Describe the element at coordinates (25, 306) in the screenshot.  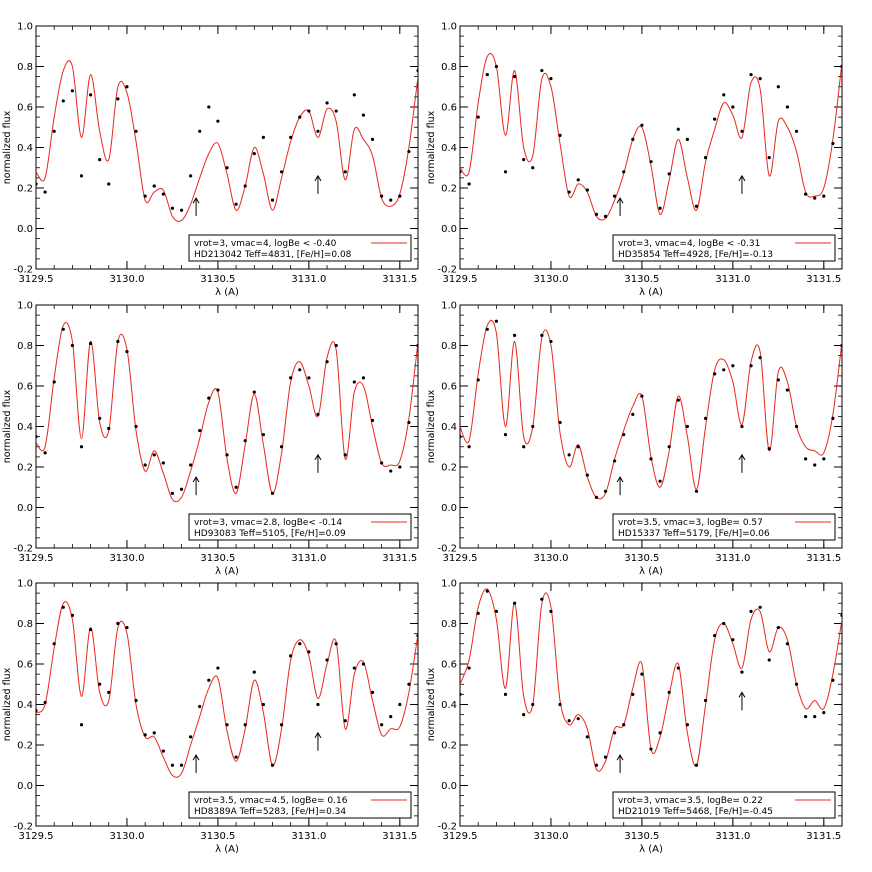
I see `y-tick-label: 1.0` at that location.